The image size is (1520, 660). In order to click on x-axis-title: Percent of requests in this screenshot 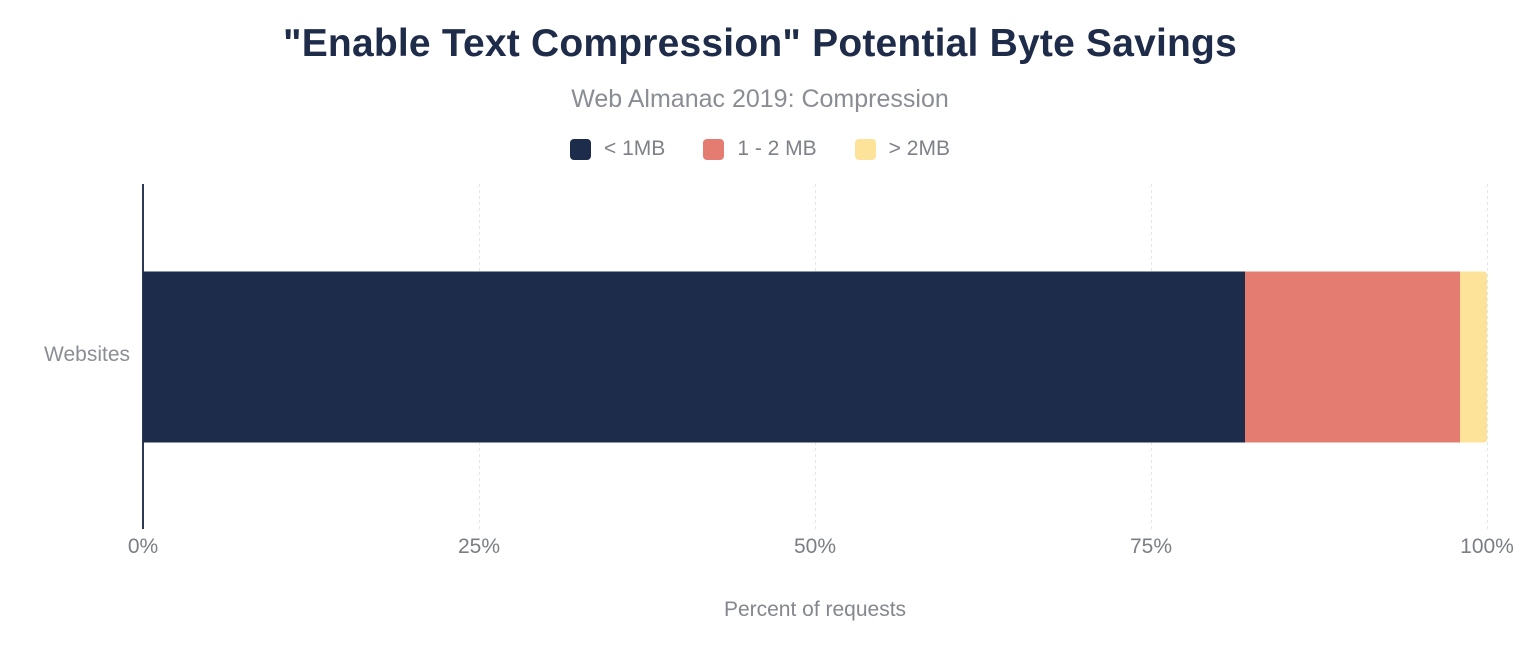, I will do `click(815, 609)`.